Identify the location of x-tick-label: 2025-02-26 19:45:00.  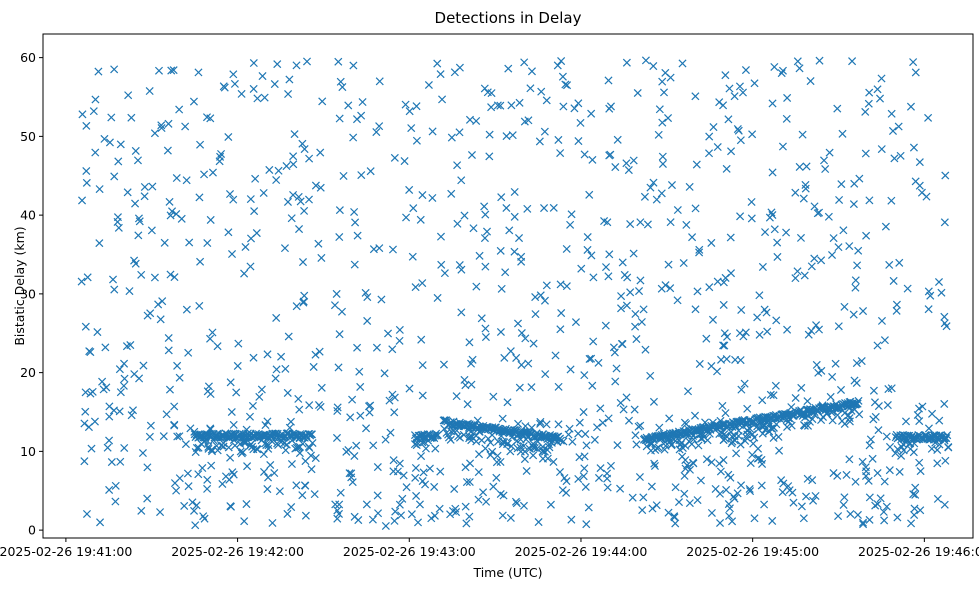
(752, 551).